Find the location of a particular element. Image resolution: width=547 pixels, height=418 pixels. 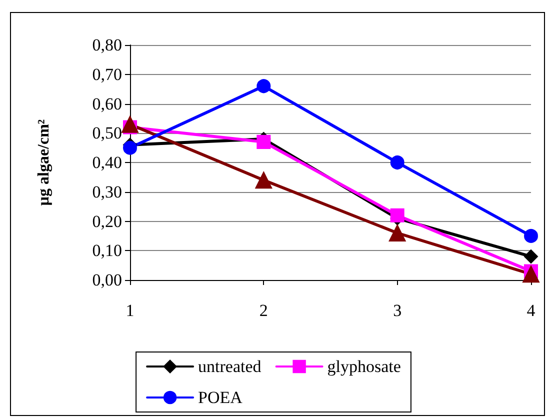

legend-label: untreated is located at coordinates (230, 366).